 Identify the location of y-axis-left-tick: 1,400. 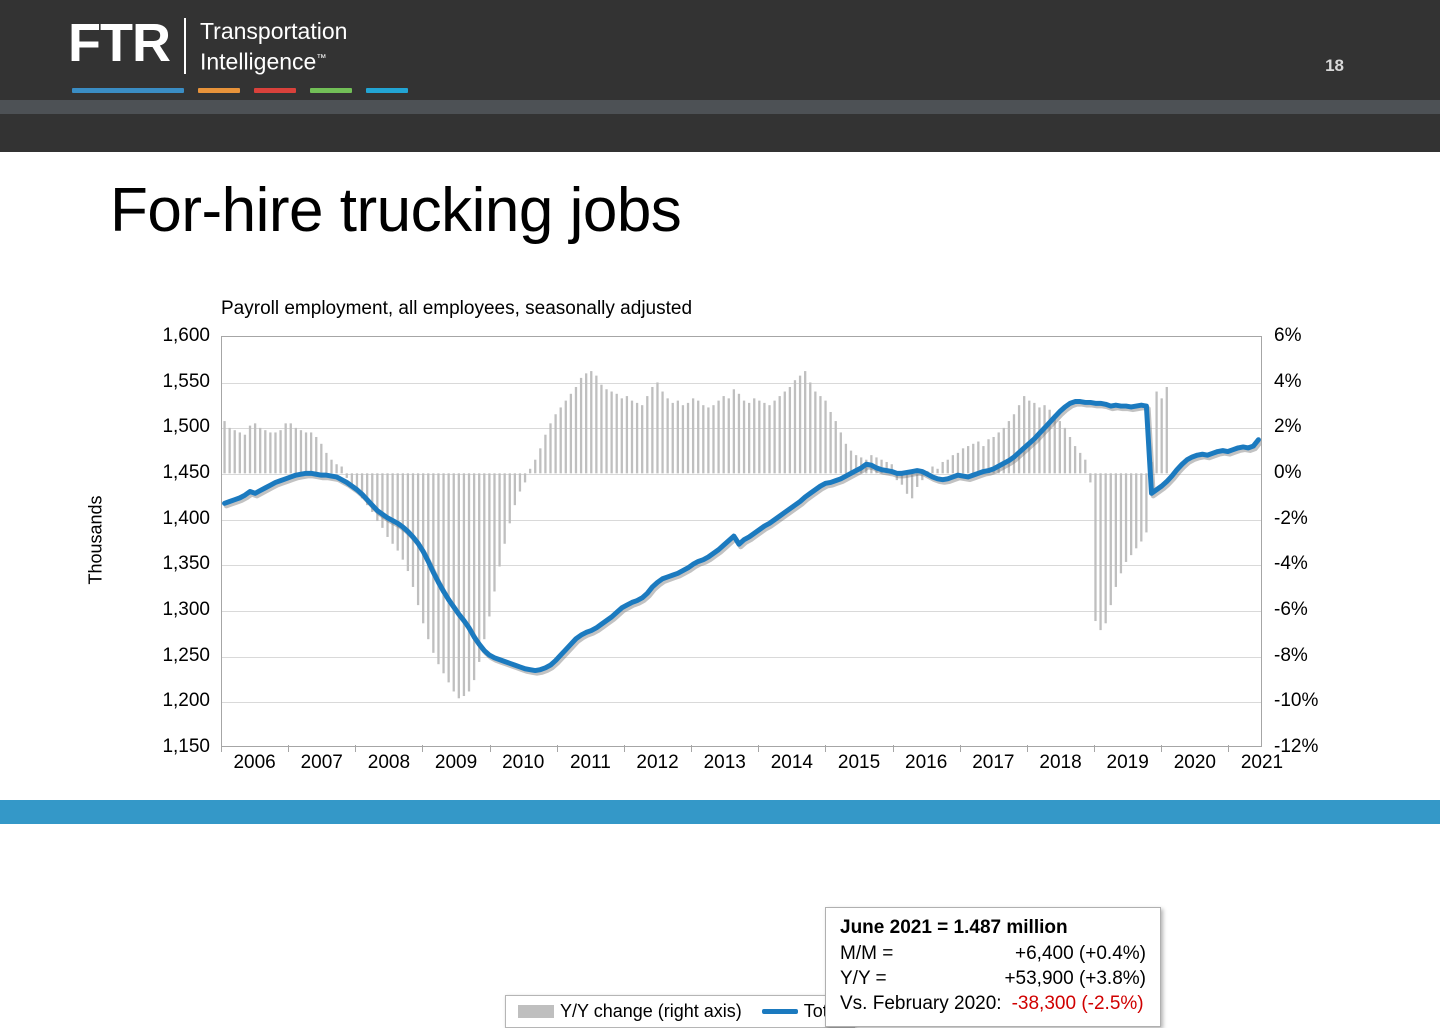
(186, 518).